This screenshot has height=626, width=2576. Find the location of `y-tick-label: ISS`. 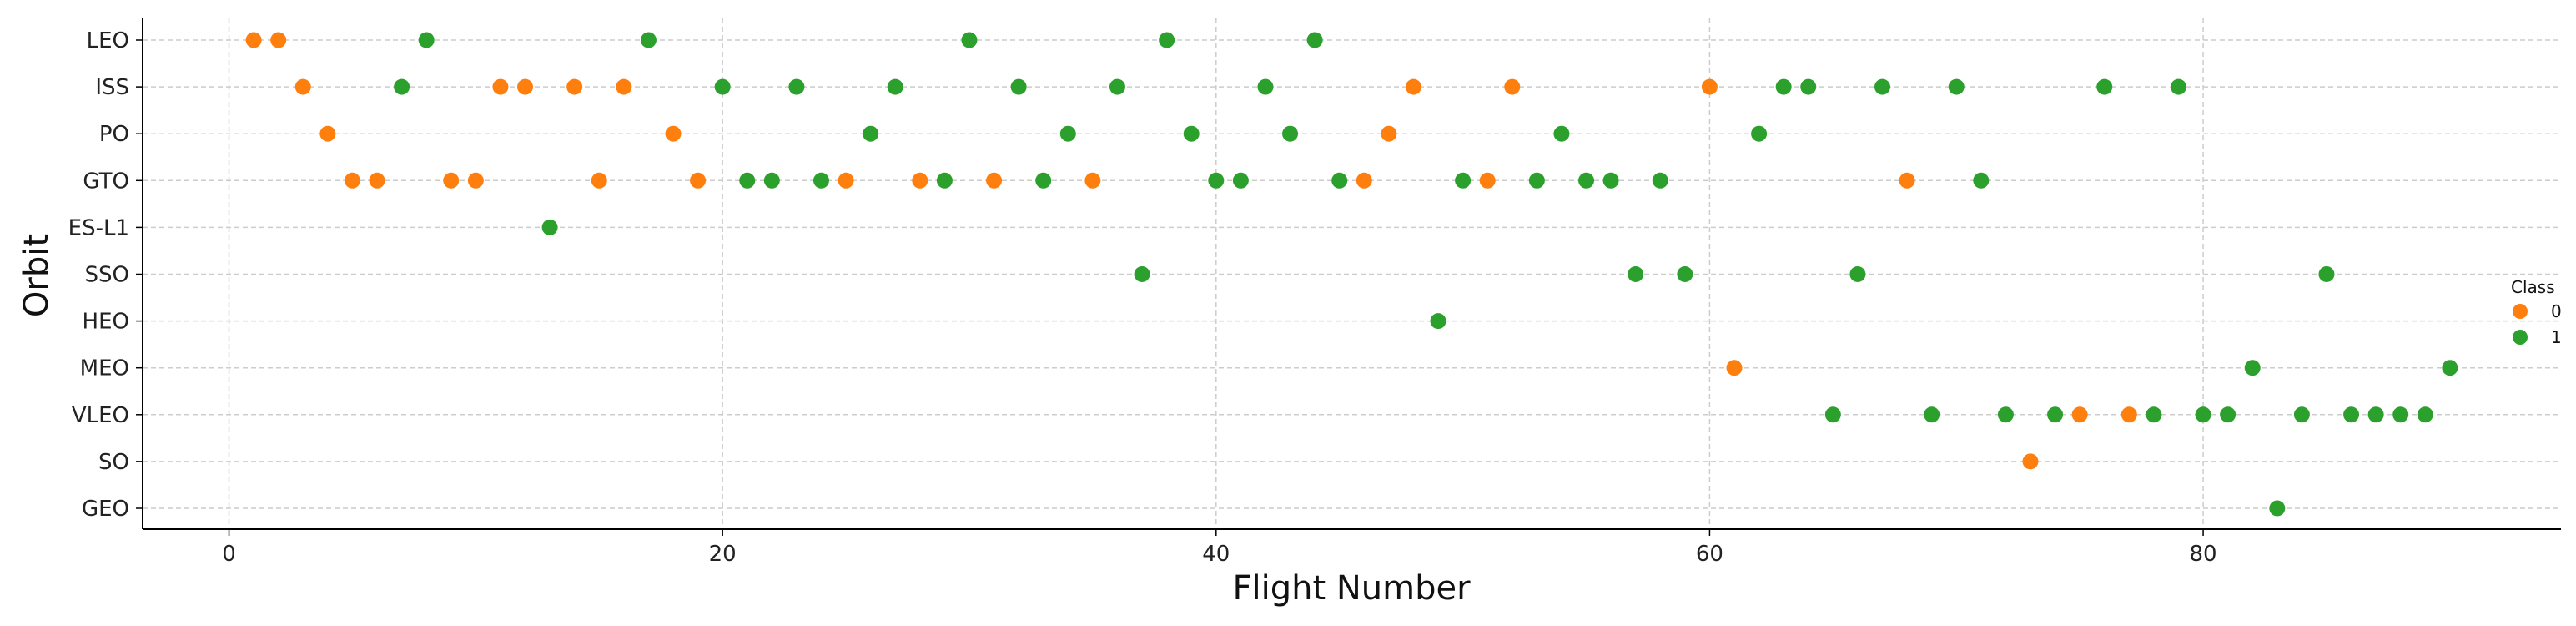

y-tick-label: ISS is located at coordinates (112, 87).